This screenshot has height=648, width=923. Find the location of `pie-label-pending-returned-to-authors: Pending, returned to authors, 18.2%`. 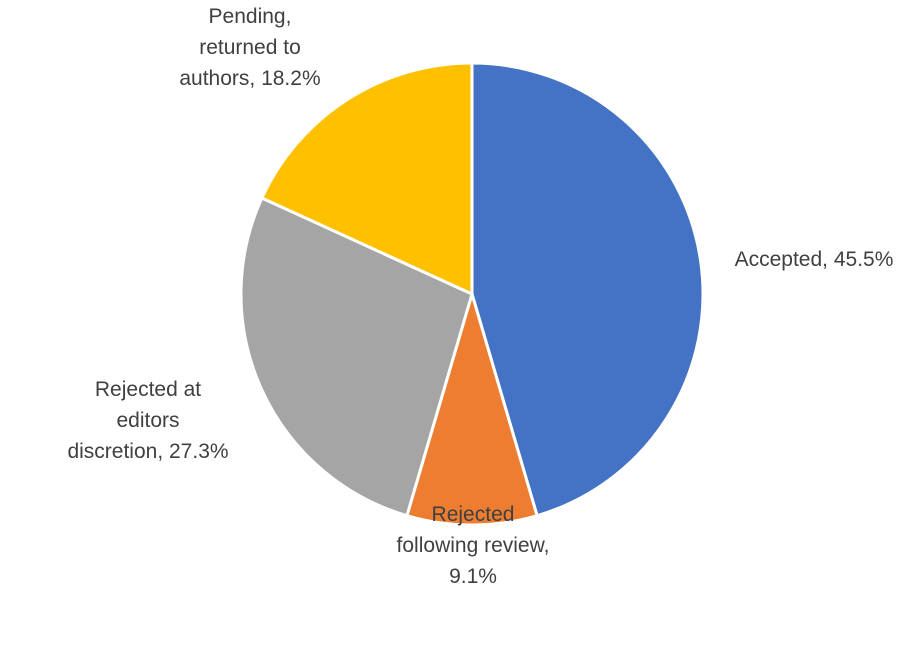

pie-label-pending-returned-to-authors: Pending, returned to authors, 18.2% is located at coordinates (249, 47).